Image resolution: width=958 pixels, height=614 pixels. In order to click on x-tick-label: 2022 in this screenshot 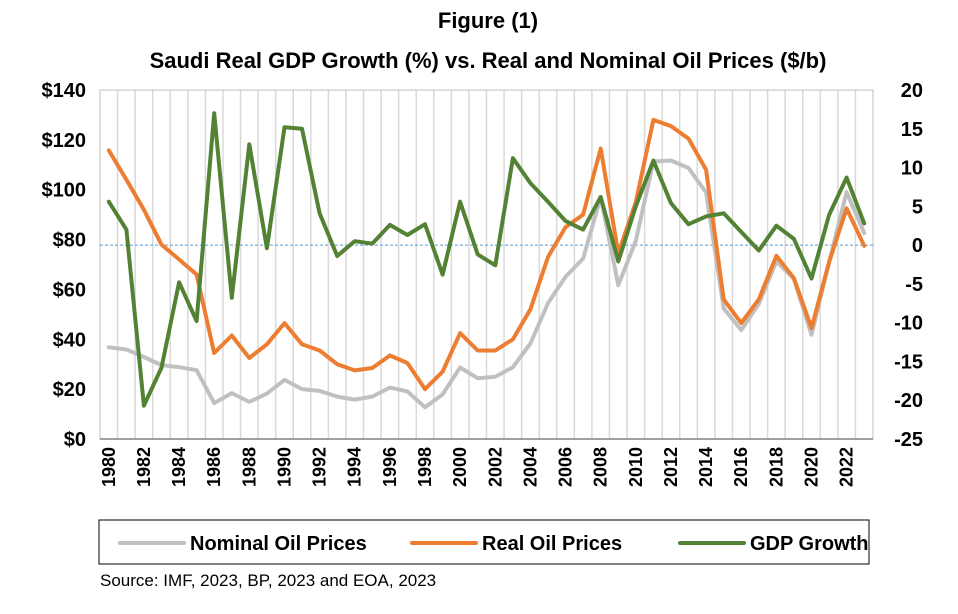, I will do `click(847, 467)`.